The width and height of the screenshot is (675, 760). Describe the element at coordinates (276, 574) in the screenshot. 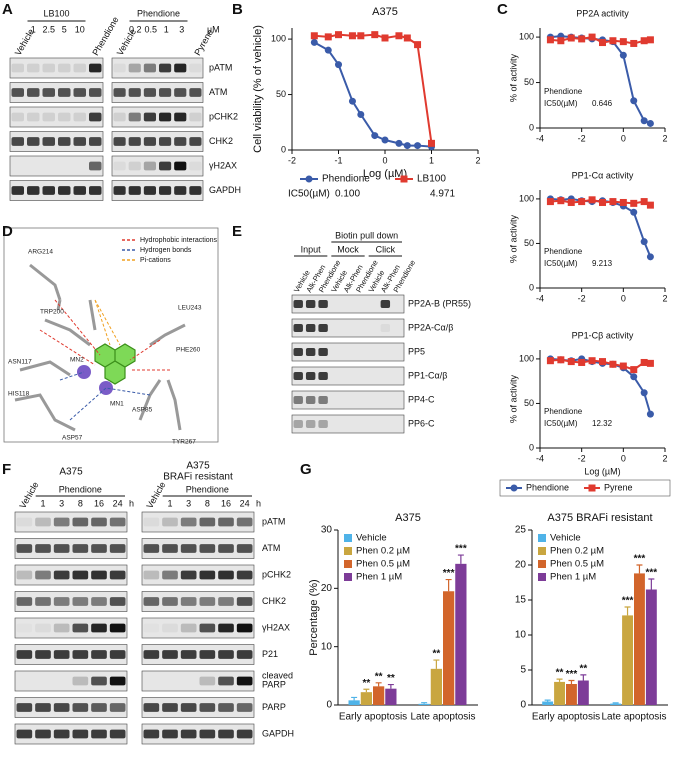

I see `row-label: pCHK2` at that location.